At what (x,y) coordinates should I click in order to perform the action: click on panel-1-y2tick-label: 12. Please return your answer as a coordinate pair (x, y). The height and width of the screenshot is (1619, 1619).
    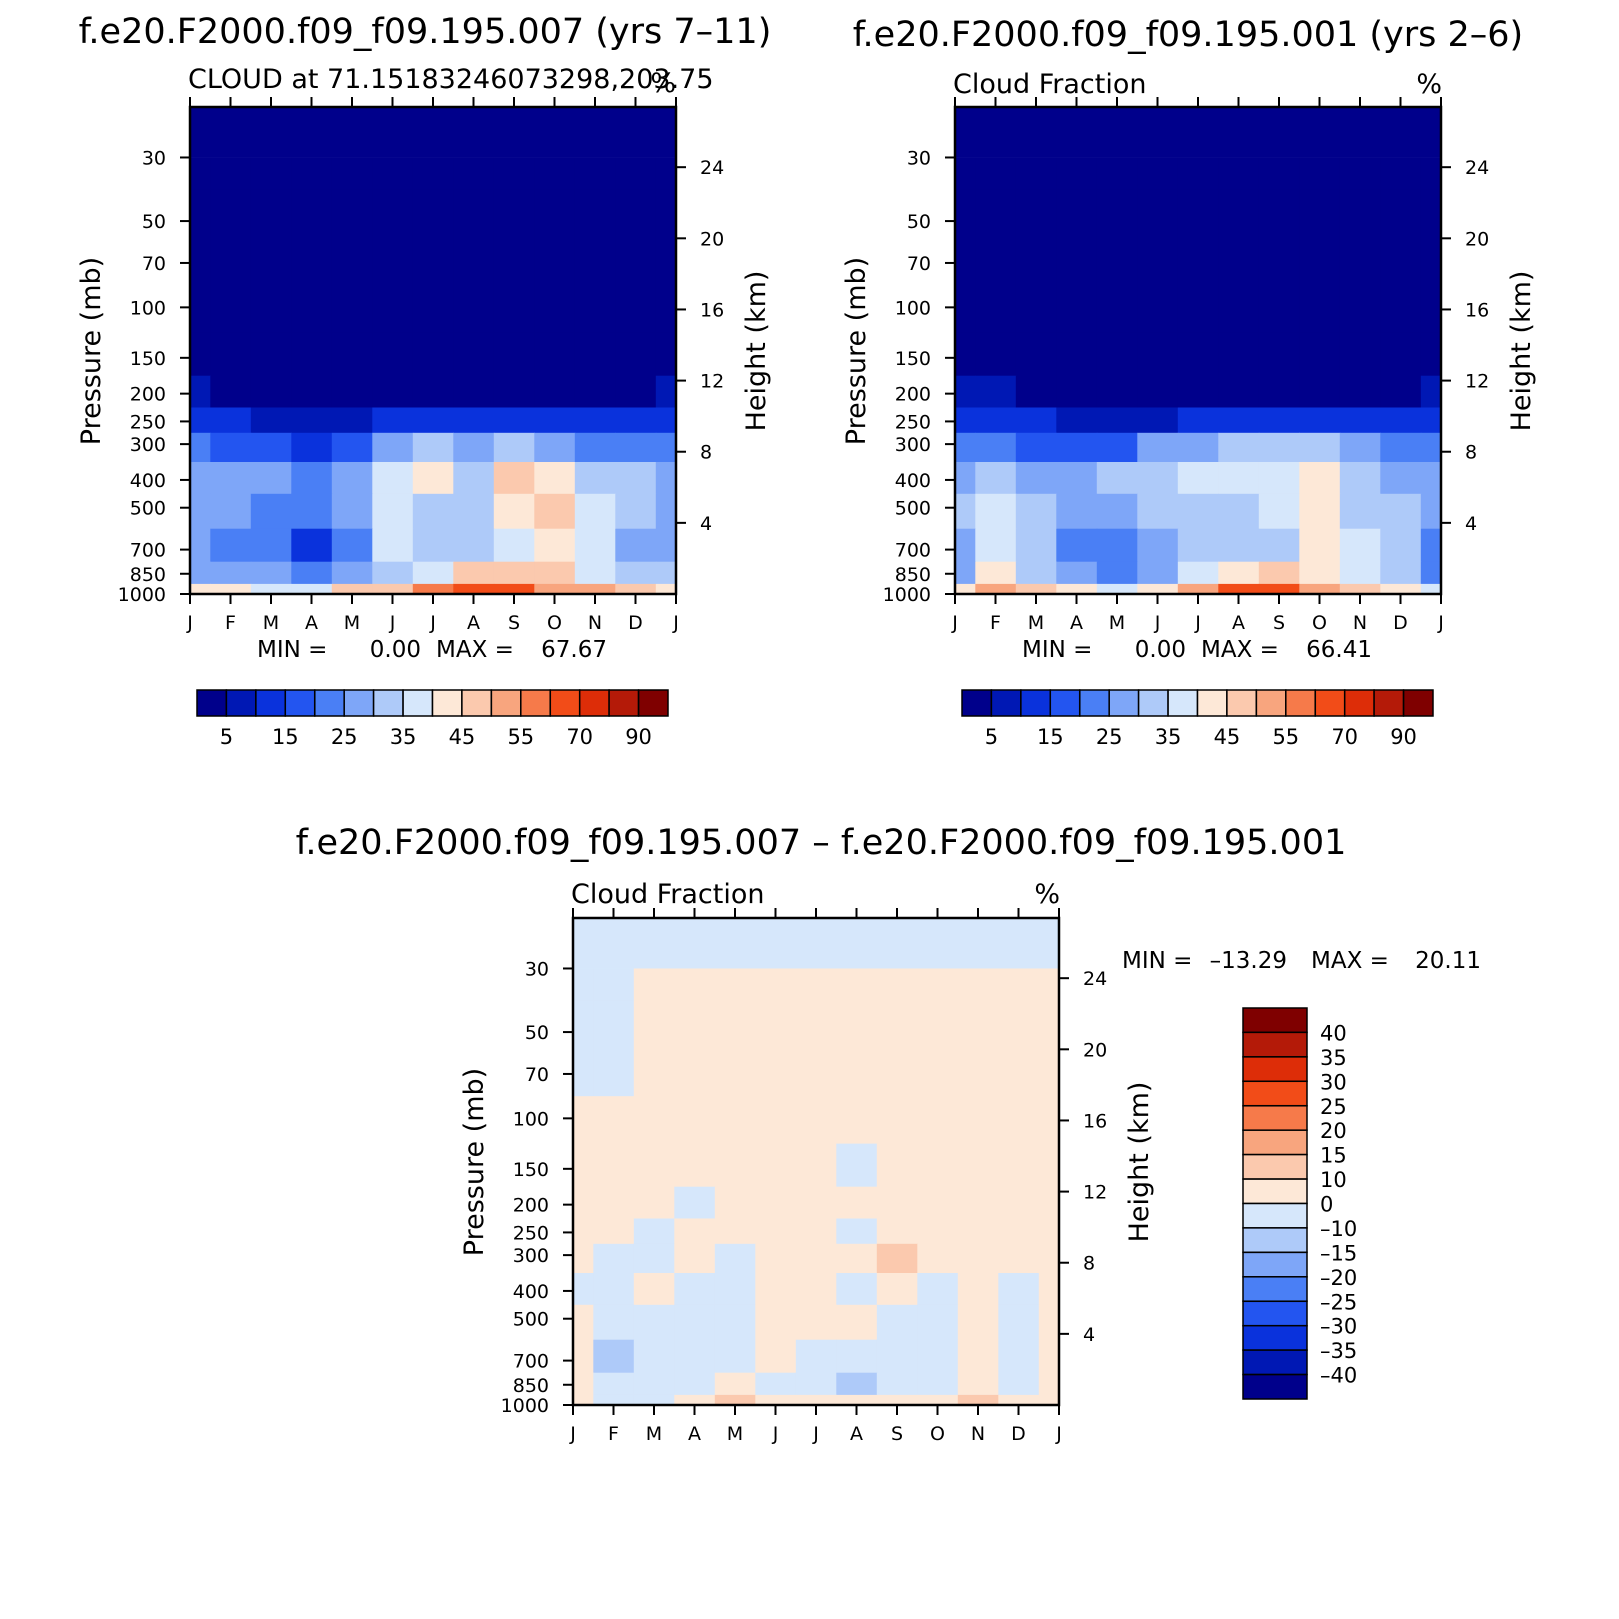
    Looking at the image, I should click on (712, 382).